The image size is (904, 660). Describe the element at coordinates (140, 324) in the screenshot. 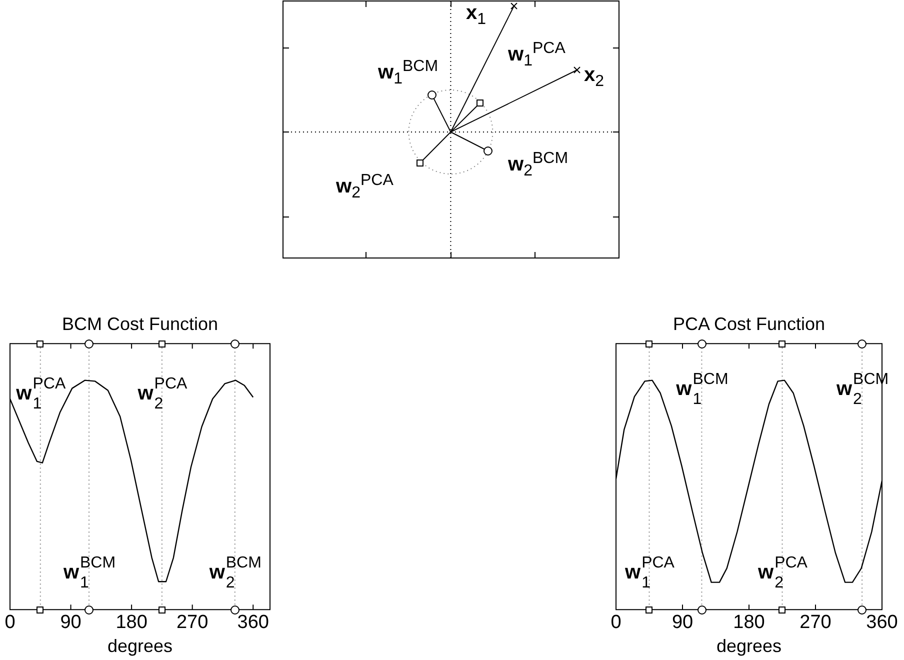

I see `chart-title: BCM Cost Function` at that location.